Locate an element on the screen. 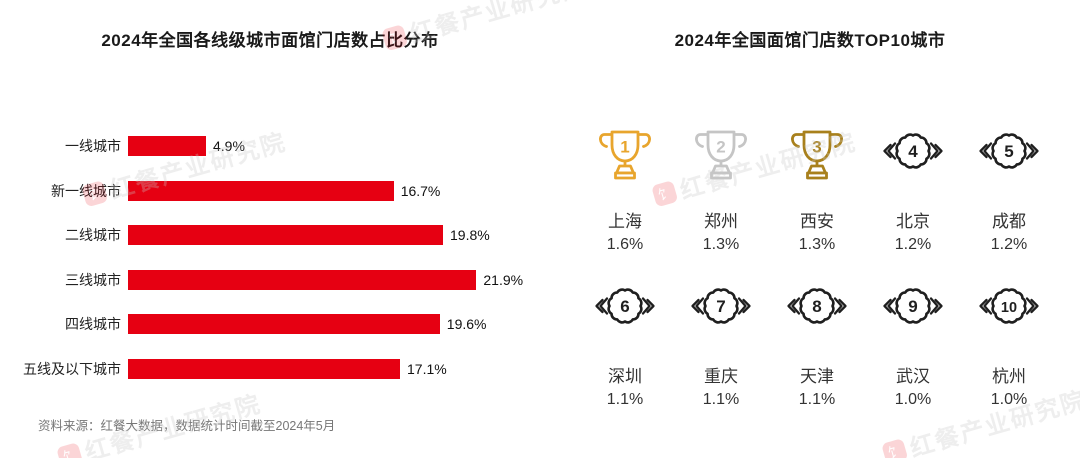  trophy-icon: 1 is located at coordinates (625, 155).